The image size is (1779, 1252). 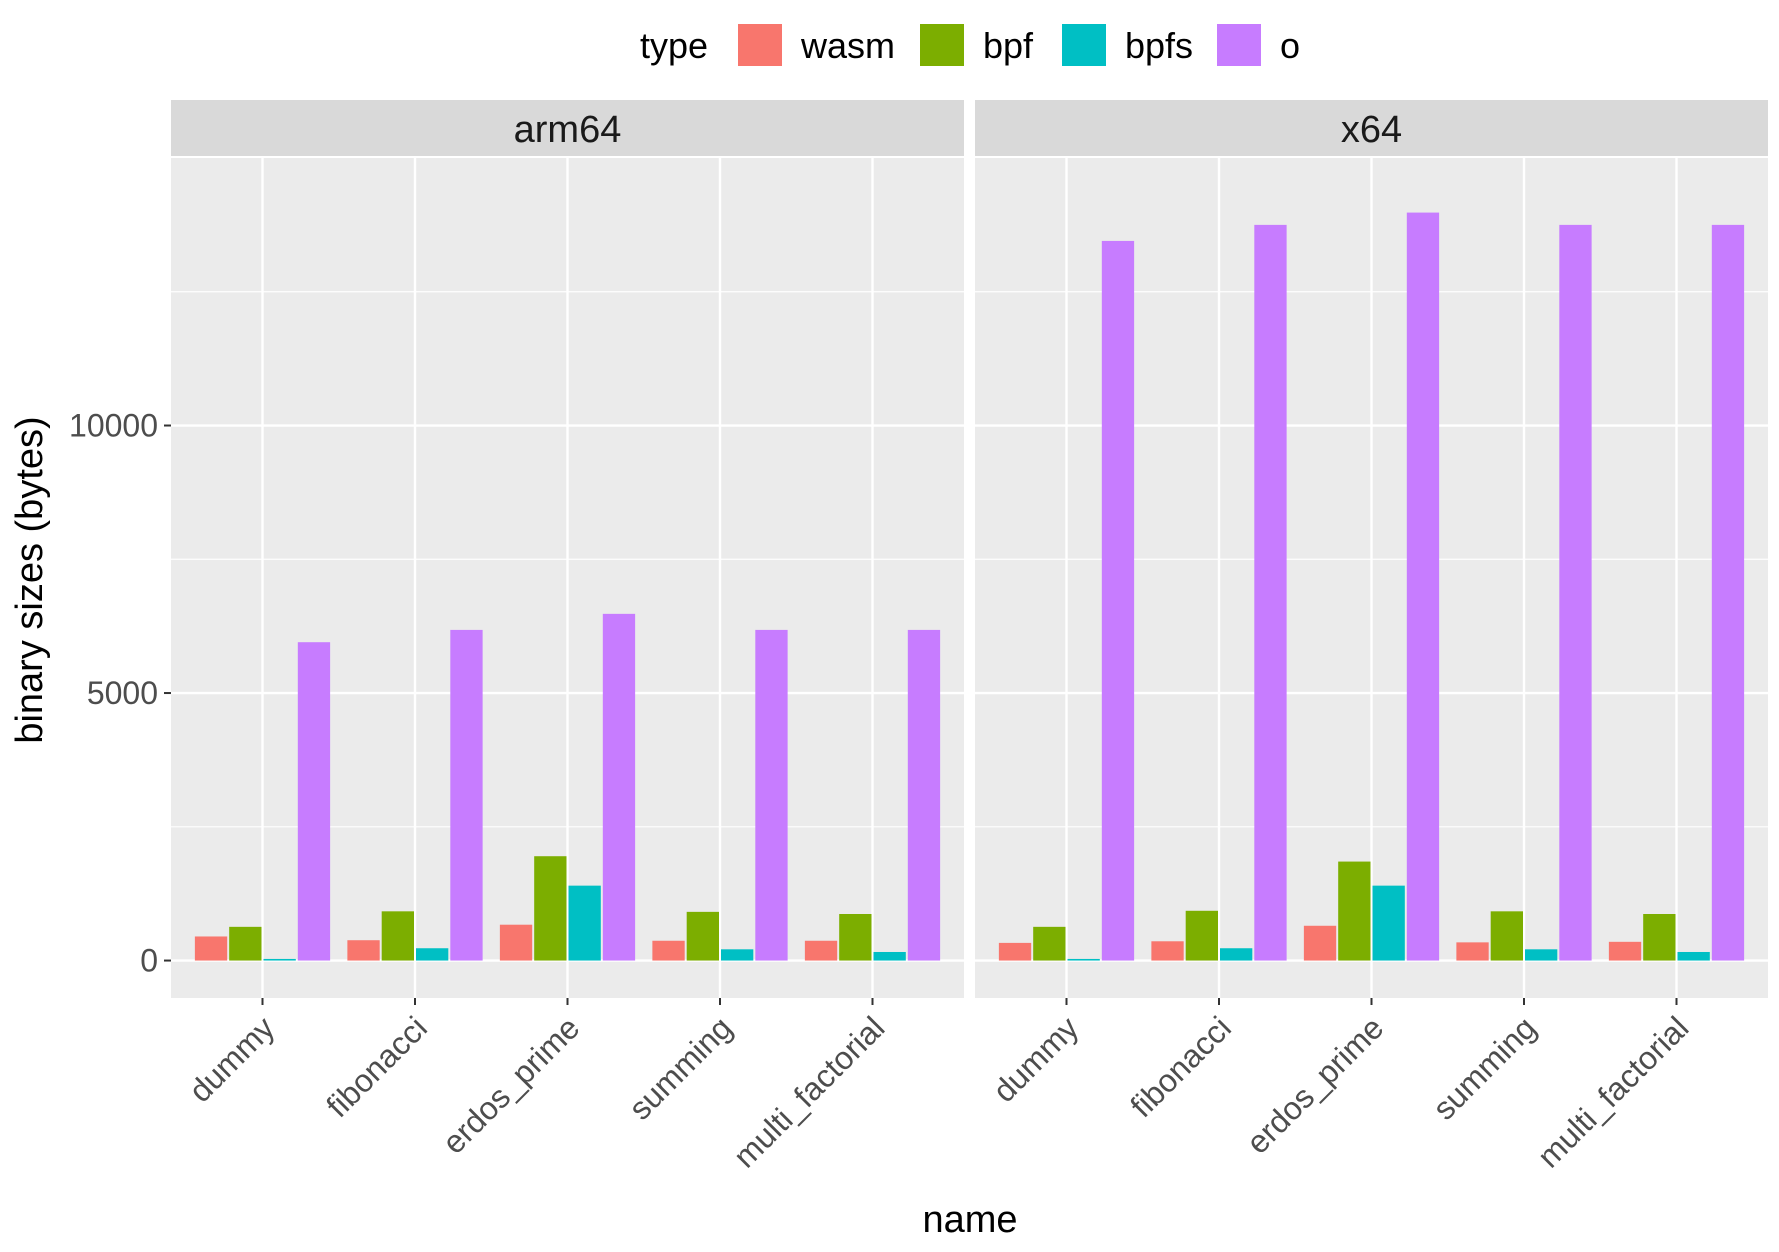 I want to click on y-tick-label-5000: 5000, so click(x=122, y=693).